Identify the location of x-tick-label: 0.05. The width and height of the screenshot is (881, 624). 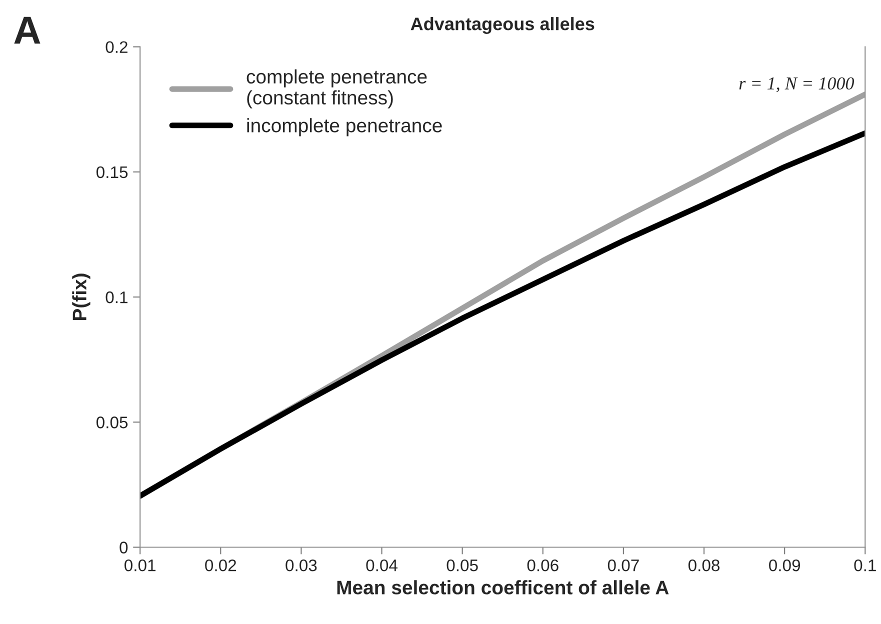
(462, 565).